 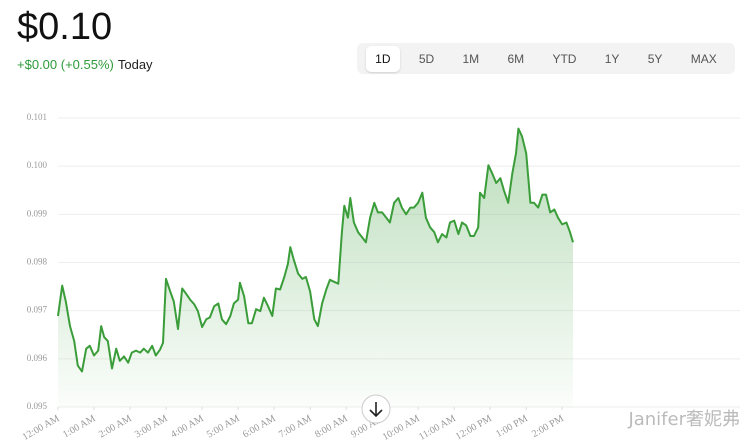 What do you see at coordinates (683, 419) in the screenshot?
I see `watermark: Janifer奢妮弗` at bounding box center [683, 419].